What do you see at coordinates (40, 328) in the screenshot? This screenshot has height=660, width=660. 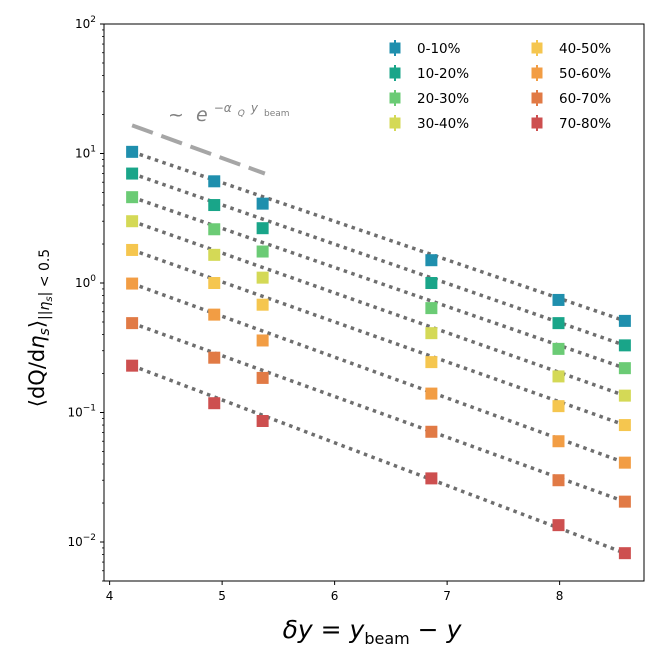 I see `y-axis-title: ⟨dQ/dηs⟩||ηs| < 0.5` at bounding box center [40, 328].